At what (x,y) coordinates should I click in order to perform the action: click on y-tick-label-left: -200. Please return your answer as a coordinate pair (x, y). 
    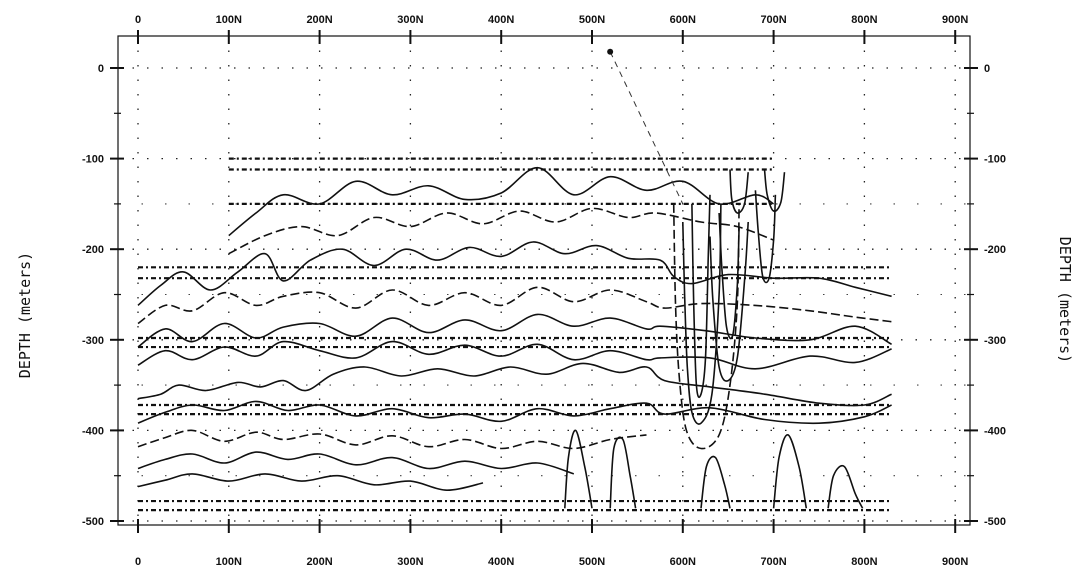
    Looking at the image, I should click on (93, 250).